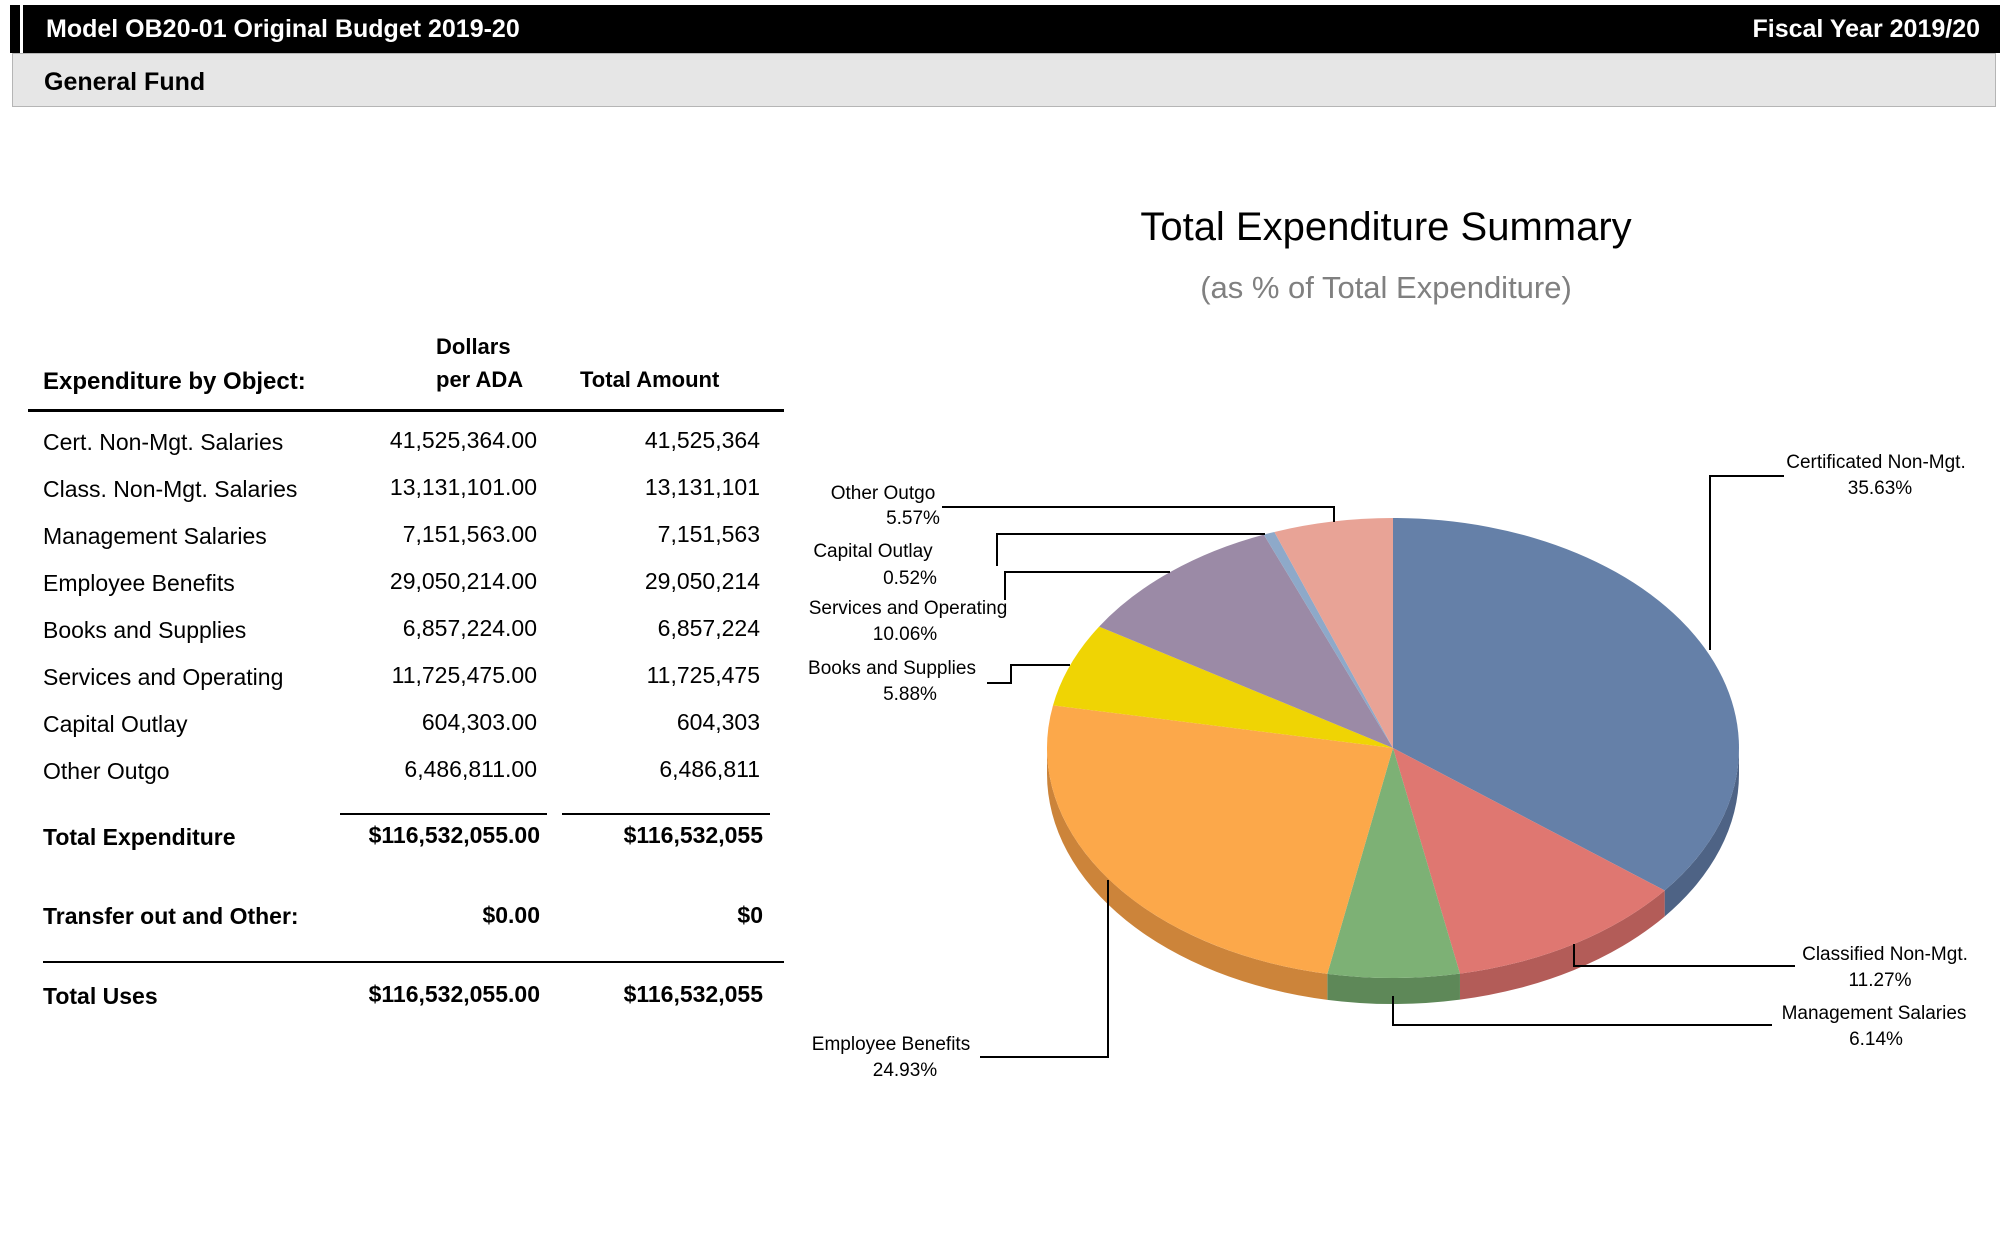 The height and width of the screenshot is (1255, 2000). Describe the element at coordinates (511, 915) in the screenshot. I see `transfer-out-per-ada: $0.00` at that location.